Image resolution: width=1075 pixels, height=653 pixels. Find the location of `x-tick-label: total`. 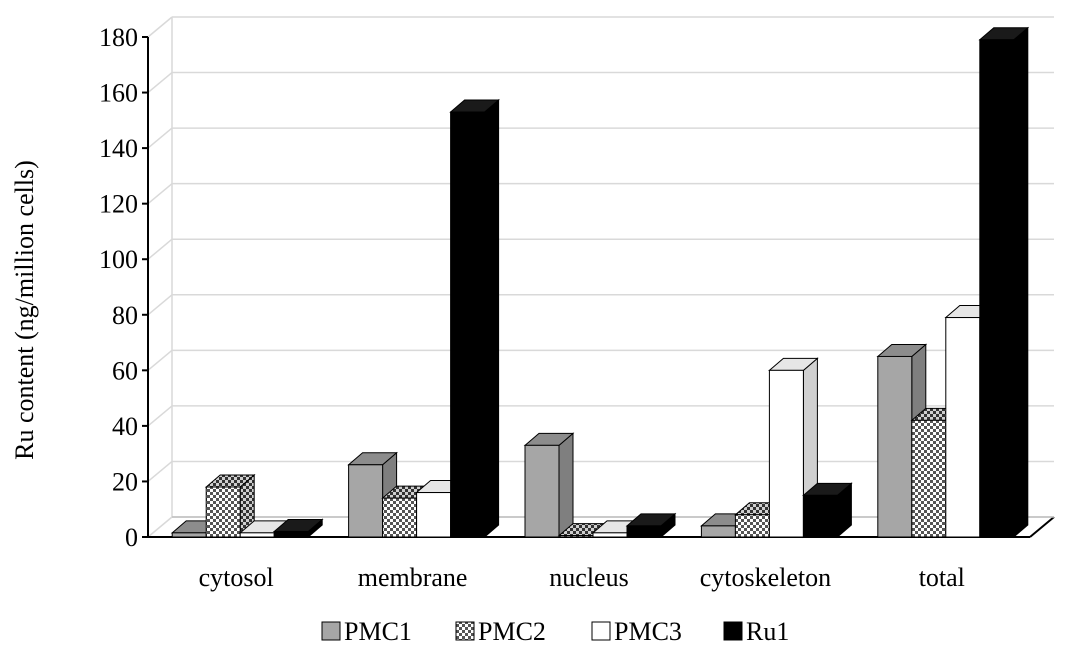

x-tick-label: total is located at coordinates (942, 577).